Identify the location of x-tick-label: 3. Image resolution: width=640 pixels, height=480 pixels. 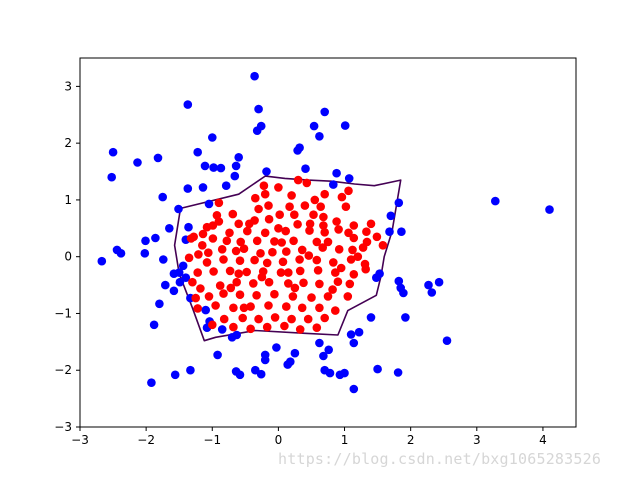
(477, 440).